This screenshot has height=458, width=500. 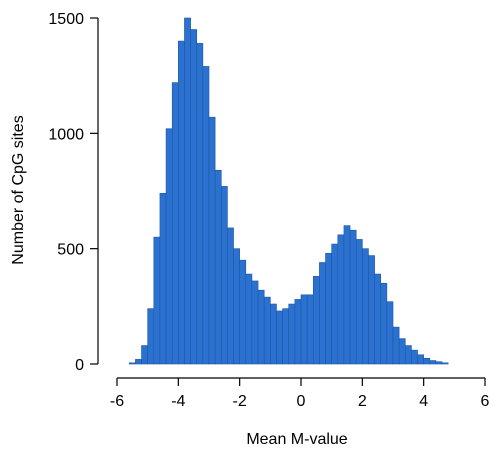 What do you see at coordinates (301, 401) in the screenshot?
I see `x-tick-label: 0` at bounding box center [301, 401].